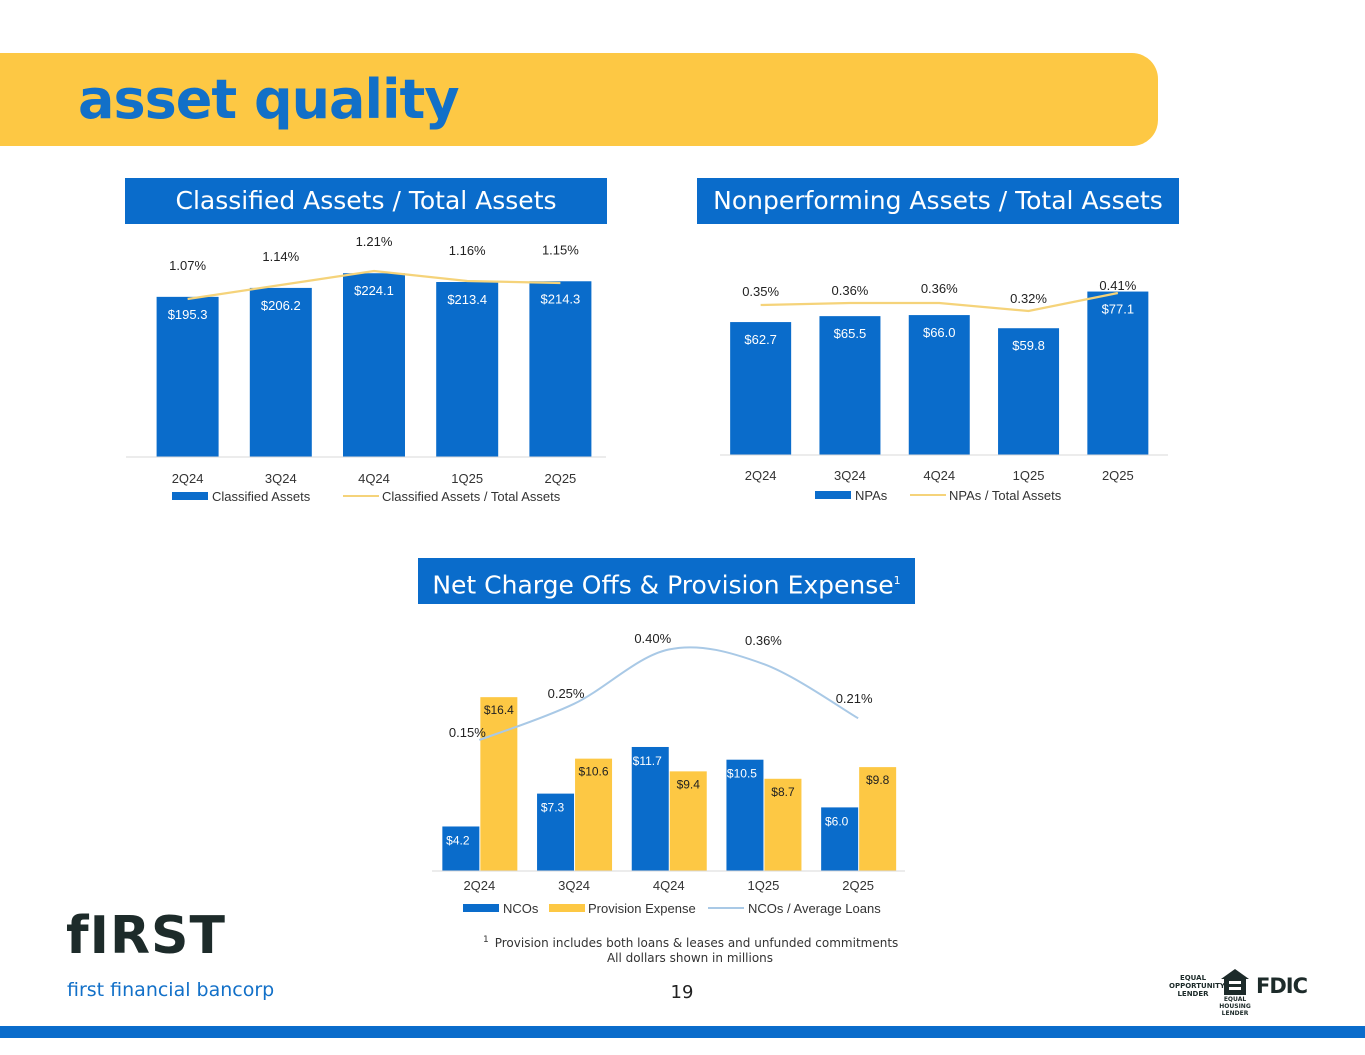  What do you see at coordinates (682, 1032) in the screenshot?
I see `footer-bar` at bounding box center [682, 1032].